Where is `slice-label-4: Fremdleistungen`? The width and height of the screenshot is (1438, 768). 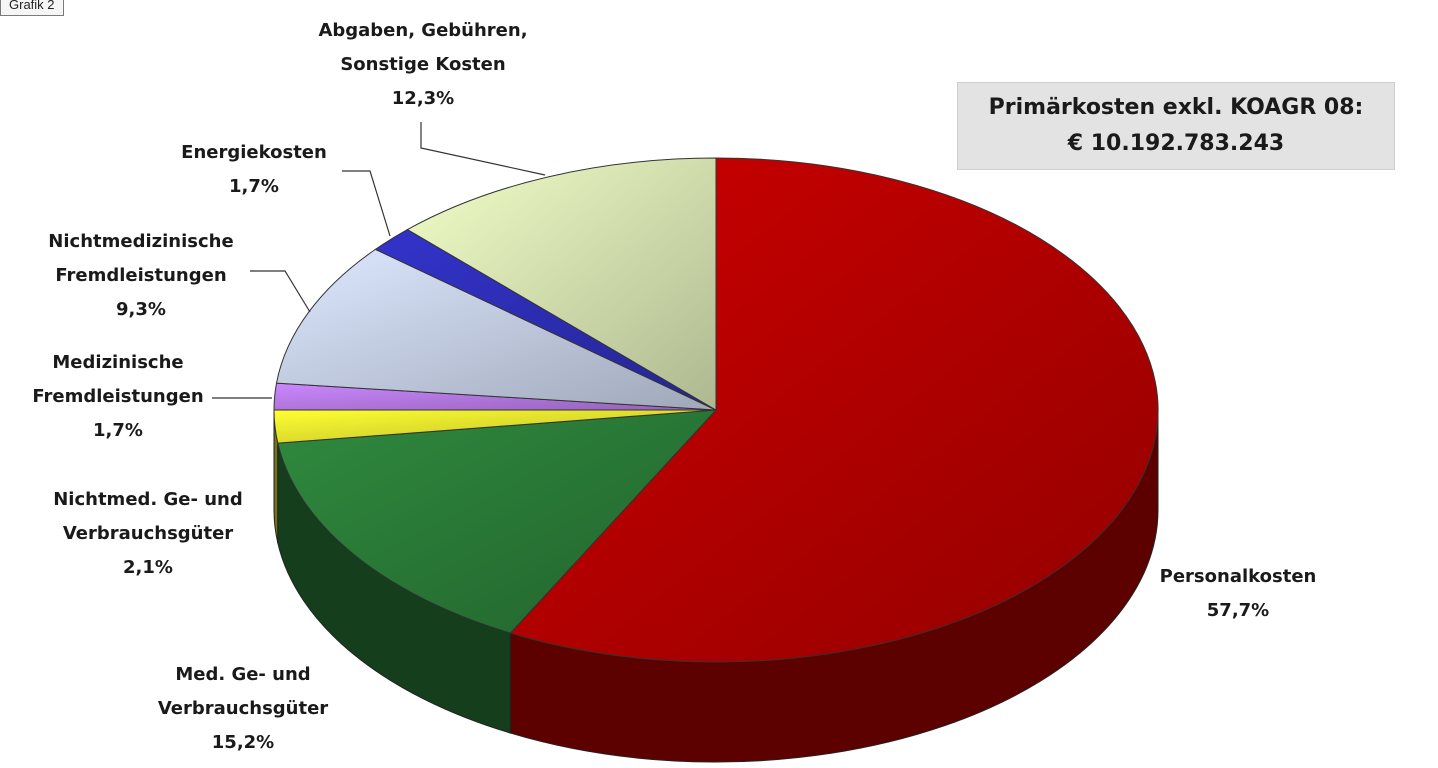 slice-label-4: Fremdleistungen is located at coordinates (140, 275).